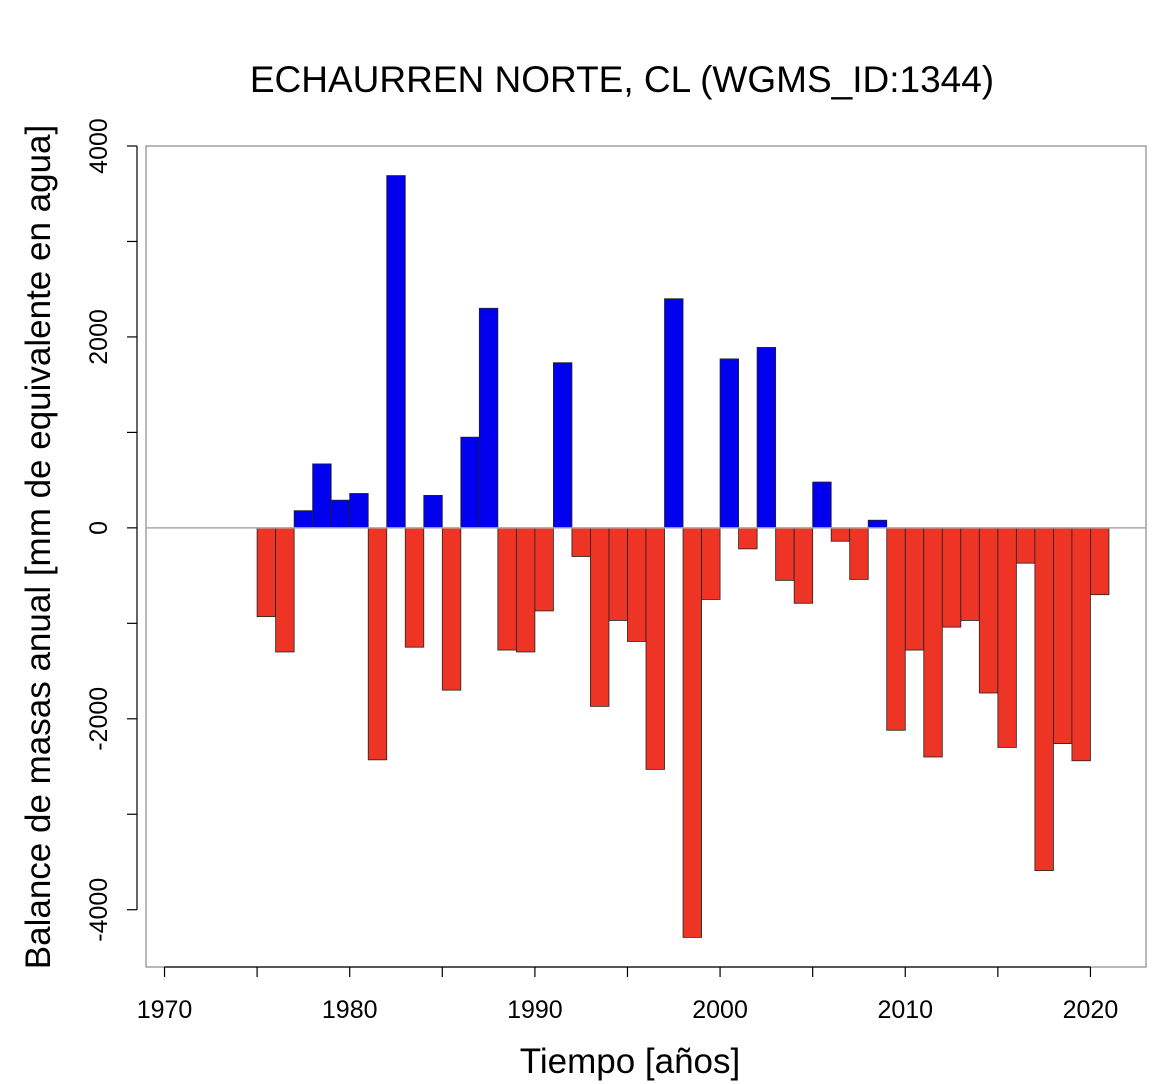 The width and height of the screenshot is (1164, 1084). Describe the element at coordinates (674, 413) in the screenshot. I see `bar-1998` at that location.